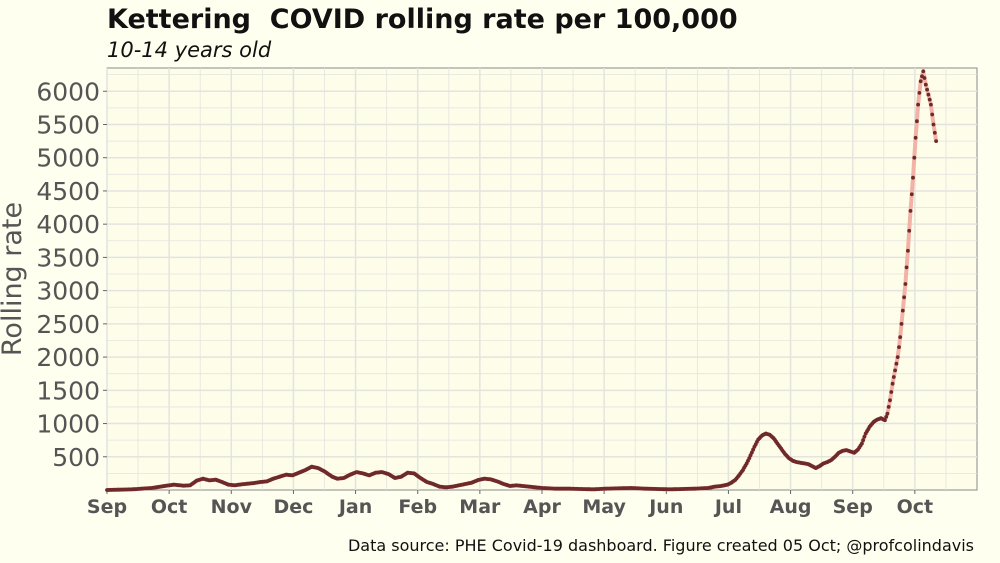  Describe the element at coordinates (68, 390) in the screenshot. I see `y-tick-label: 1500` at that location.